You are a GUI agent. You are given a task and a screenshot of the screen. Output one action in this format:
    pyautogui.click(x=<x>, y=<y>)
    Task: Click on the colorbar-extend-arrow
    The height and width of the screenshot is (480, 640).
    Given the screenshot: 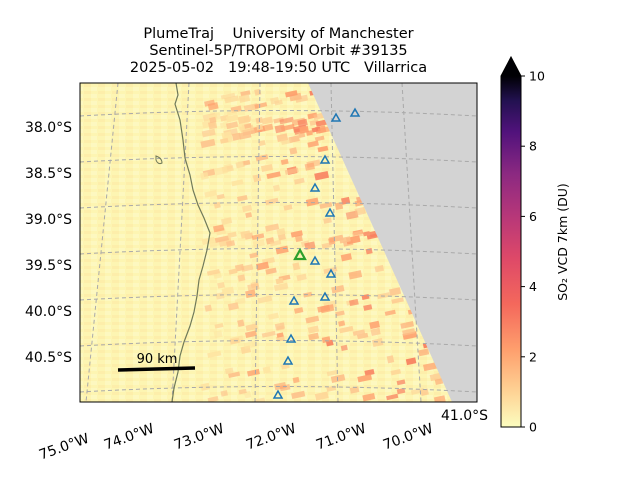 What is the action you would take?
    pyautogui.click(x=511, y=66)
    